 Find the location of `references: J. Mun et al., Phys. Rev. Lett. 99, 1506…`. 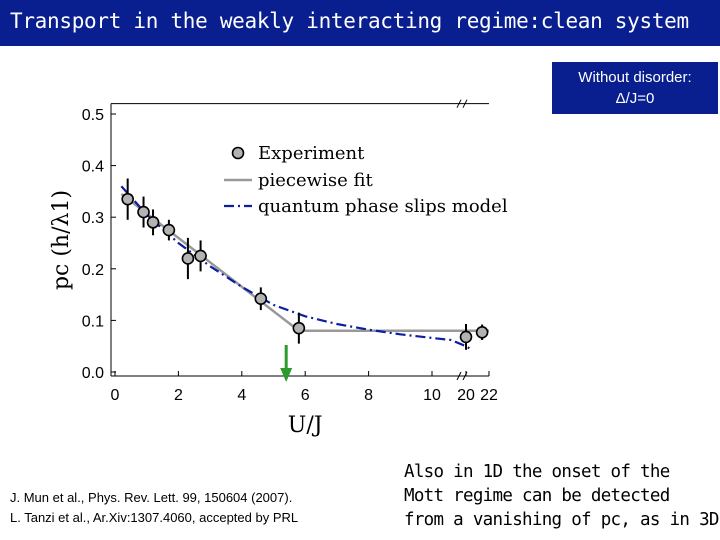

references: J. Mun et al., Phys. Rev. Lett. 99, 1506… is located at coordinates (154, 508).